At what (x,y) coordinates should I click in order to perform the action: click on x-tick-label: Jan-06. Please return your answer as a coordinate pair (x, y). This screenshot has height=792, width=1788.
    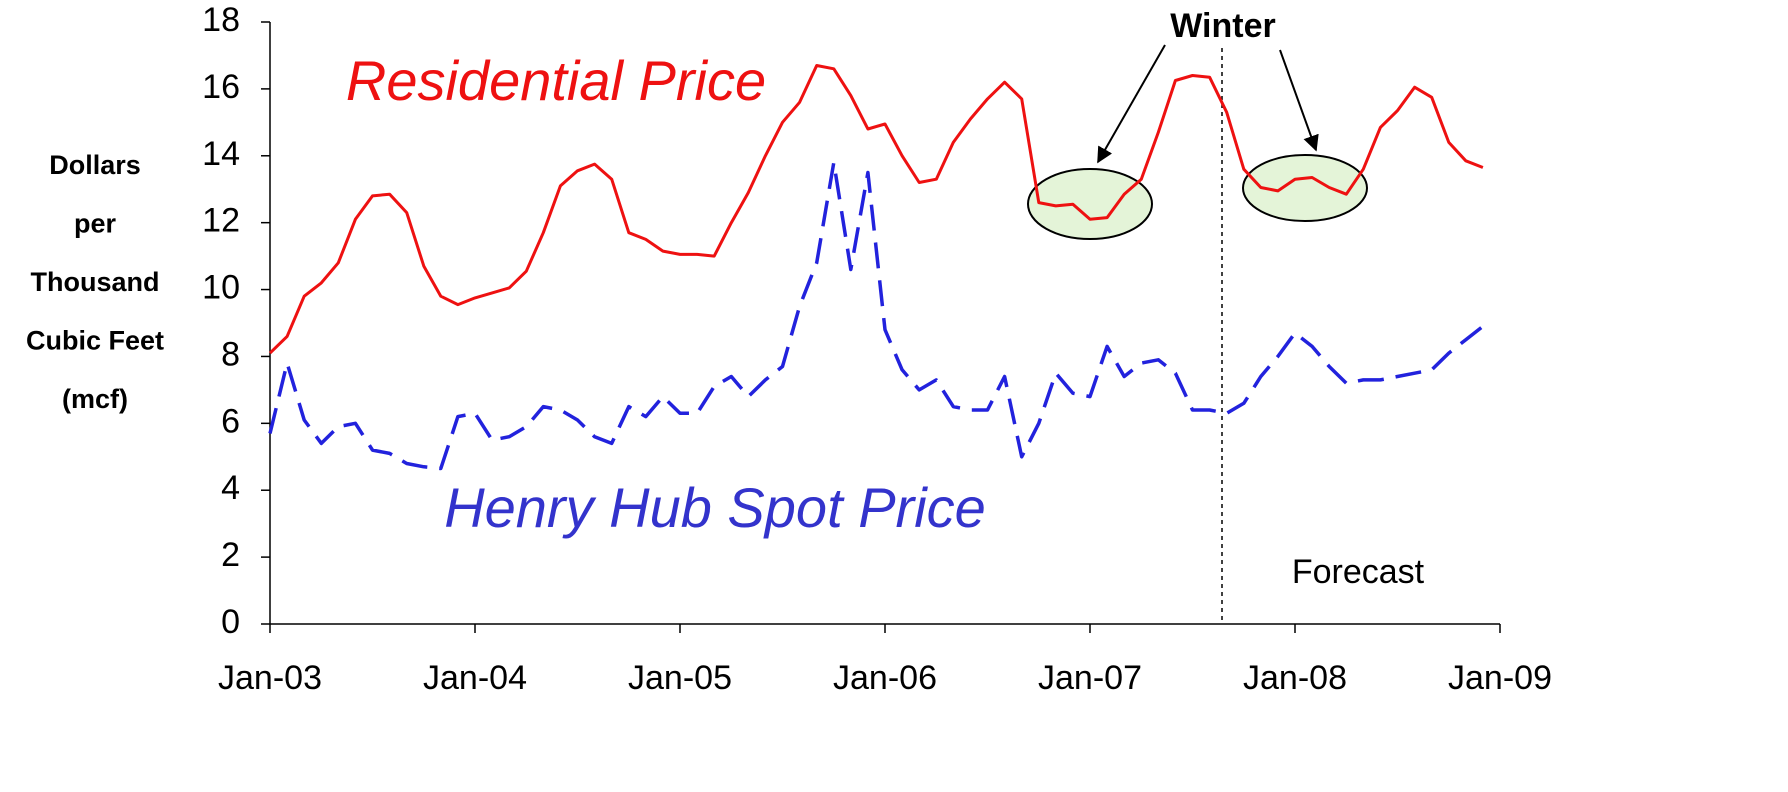
    Looking at the image, I should click on (885, 678).